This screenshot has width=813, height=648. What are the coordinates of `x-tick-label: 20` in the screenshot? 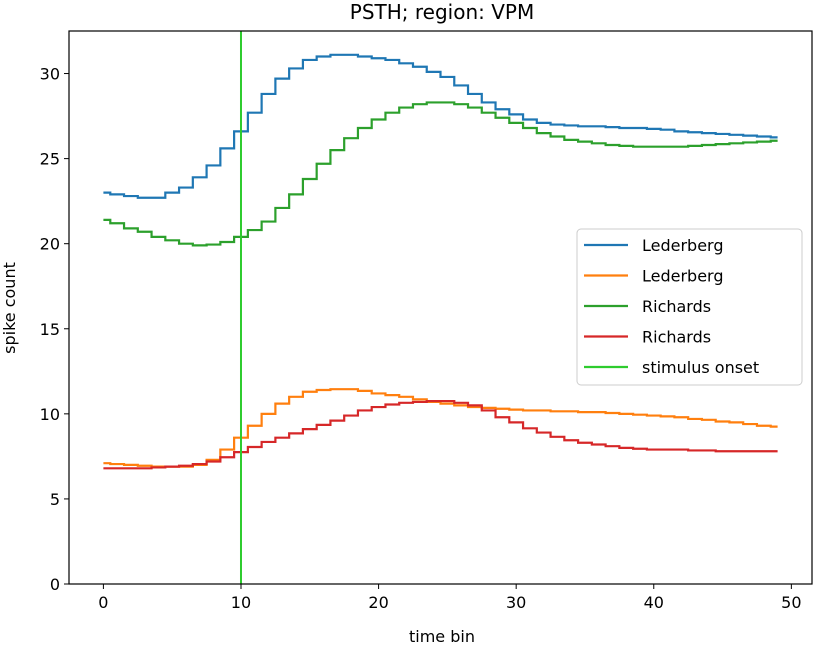 It's located at (378, 602).